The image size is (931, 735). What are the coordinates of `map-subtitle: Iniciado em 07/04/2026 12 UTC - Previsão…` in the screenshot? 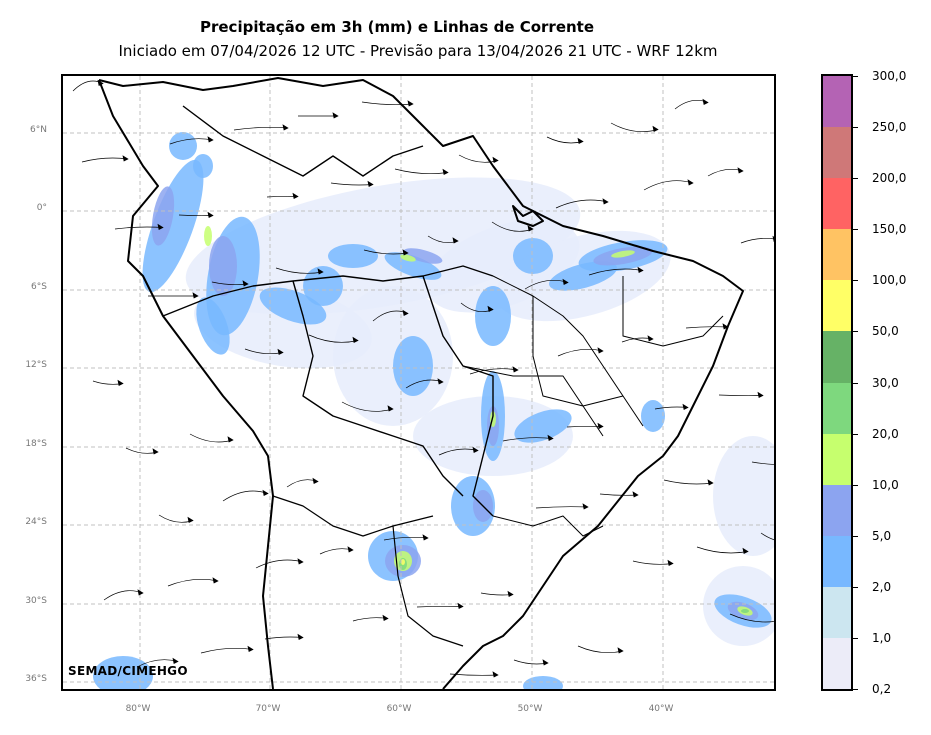 It's located at (418, 51).